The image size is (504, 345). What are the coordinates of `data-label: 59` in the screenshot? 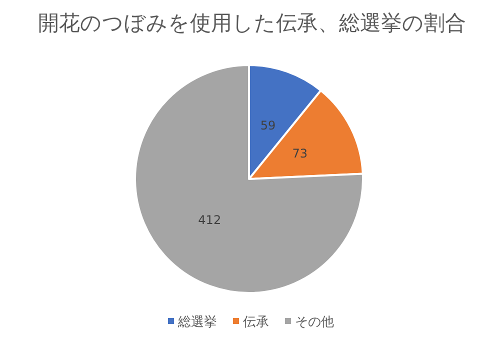 It's located at (268, 125).